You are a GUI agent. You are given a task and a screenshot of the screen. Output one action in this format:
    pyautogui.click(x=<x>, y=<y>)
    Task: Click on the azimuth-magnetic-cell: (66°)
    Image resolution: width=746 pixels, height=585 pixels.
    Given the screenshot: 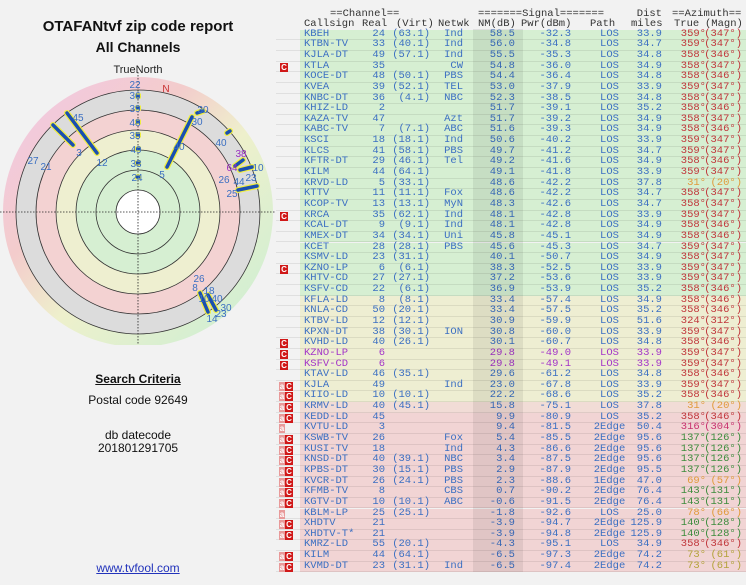 What is the action you would take?
    pyautogui.click(x=726, y=512)
    